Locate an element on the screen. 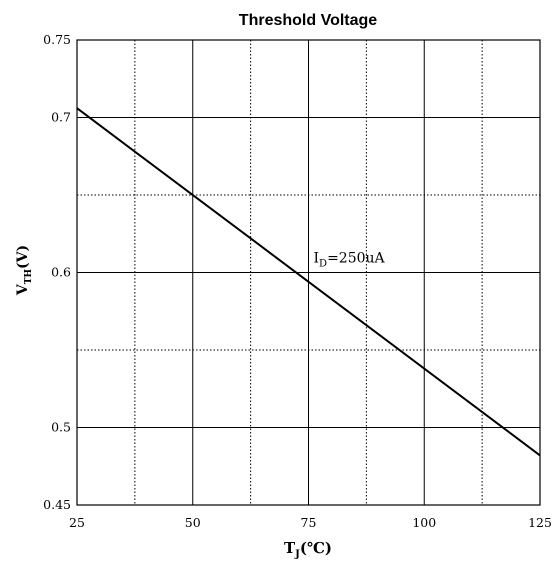 This screenshot has width=559, height=563. y-tick-labels: 0.45 0.5 0.6 0.7 0.75 is located at coordinates (57, 272).